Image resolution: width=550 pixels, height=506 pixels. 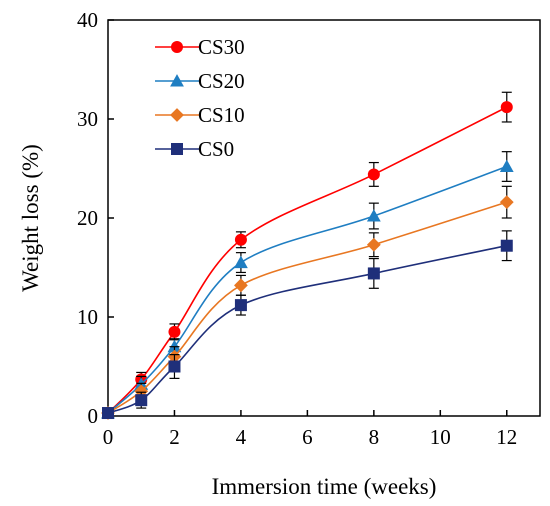 I want to click on legend-item-cs10: CS10, so click(x=200, y=115).